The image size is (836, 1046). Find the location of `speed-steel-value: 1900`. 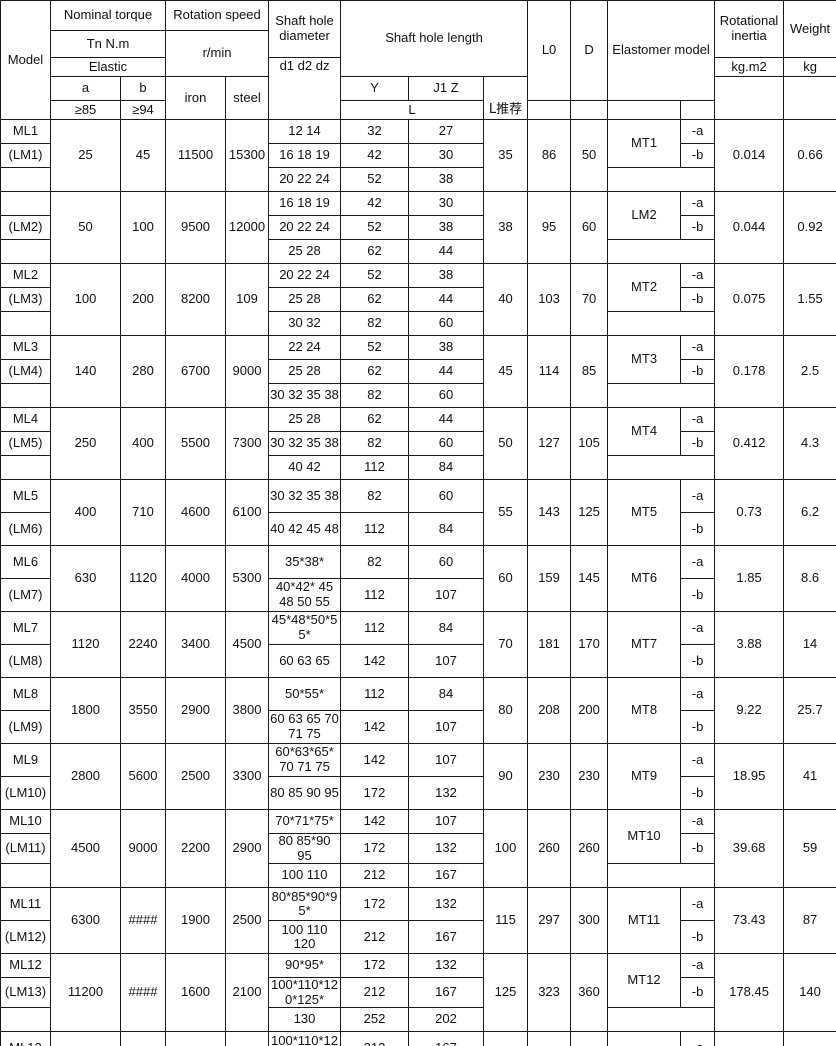

speed-steel-value: 1900 is located at coordinates (247, 1038).